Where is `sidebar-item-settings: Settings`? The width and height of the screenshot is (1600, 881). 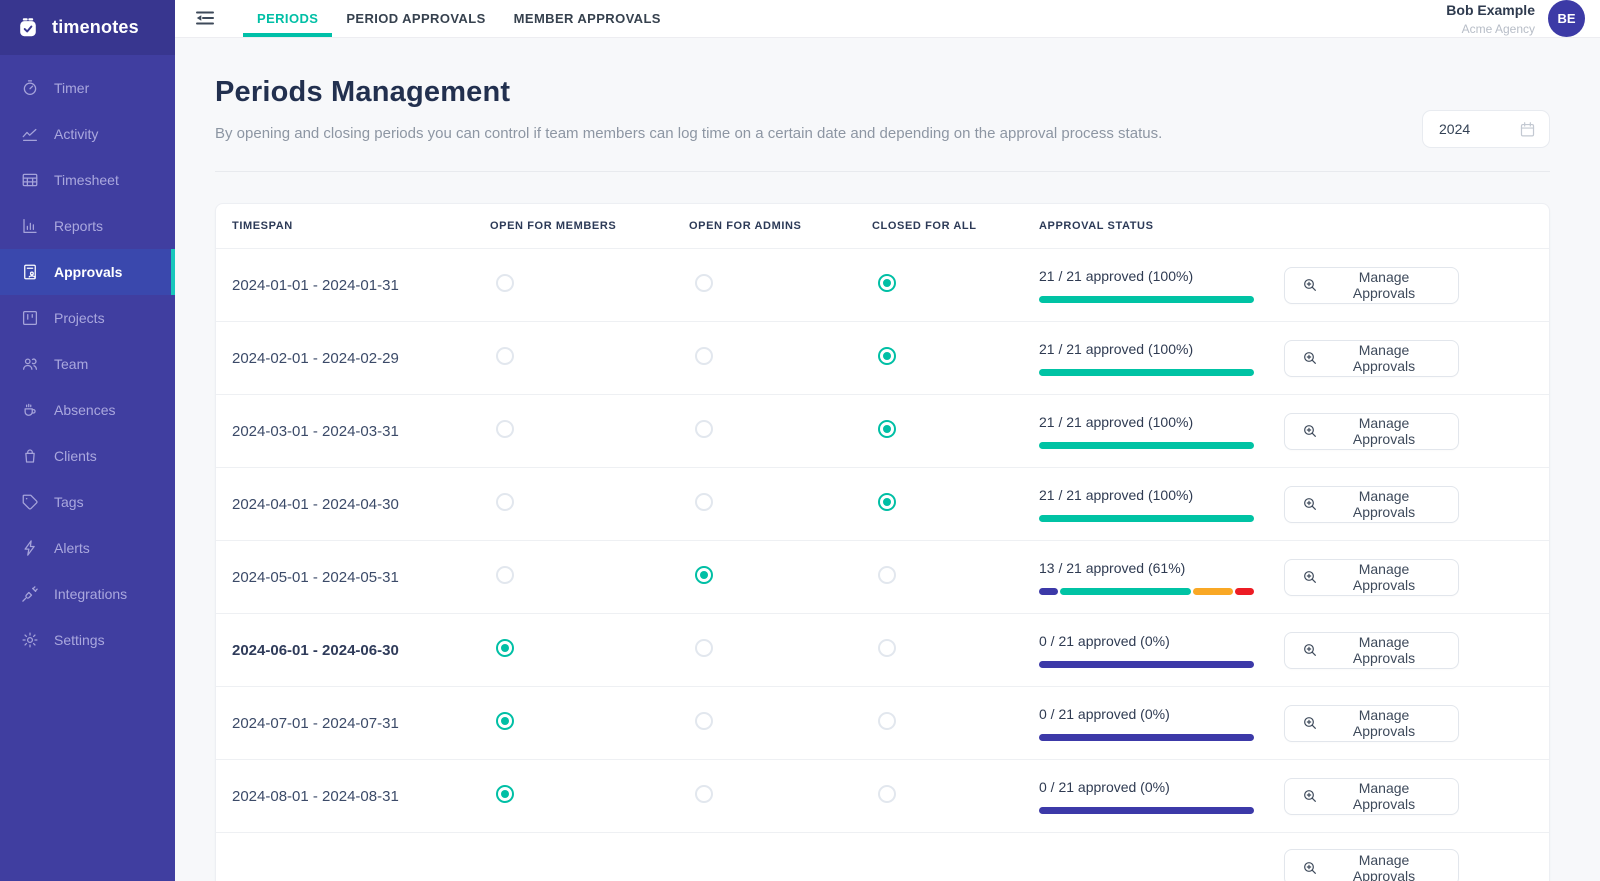 sidebar-item-settings: Settings is located at coordinates (87, 640).